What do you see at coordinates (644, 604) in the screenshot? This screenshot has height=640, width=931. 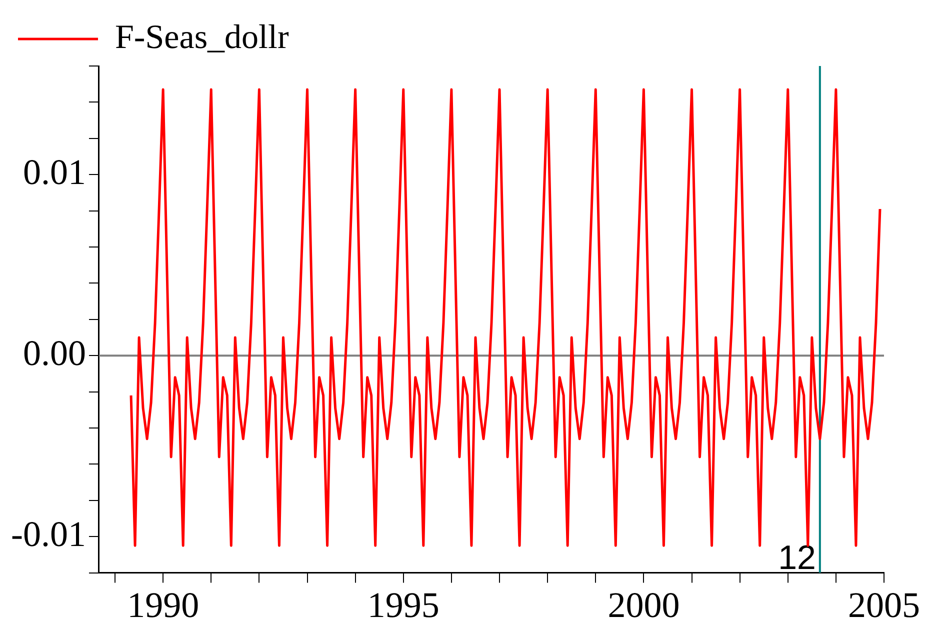 I see `x-tick-label: 2000` at bounding box center [644, 604].